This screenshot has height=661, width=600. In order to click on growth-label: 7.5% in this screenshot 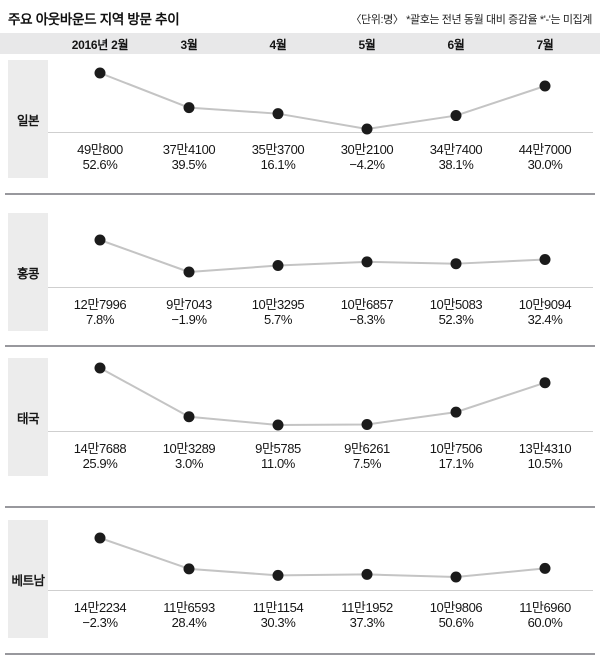, I will do `click(367, 463)`.